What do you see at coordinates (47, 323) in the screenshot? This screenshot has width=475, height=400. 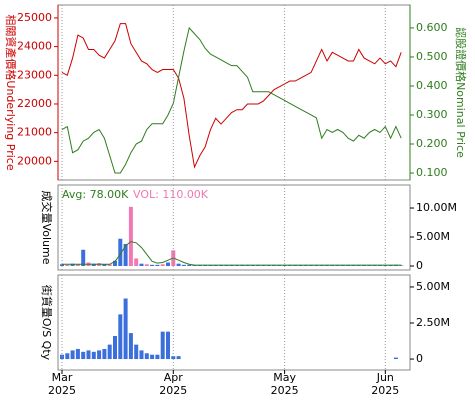 I see `y-axis-title: 街貨量O/S Qty` at bounding box center [47, 323].